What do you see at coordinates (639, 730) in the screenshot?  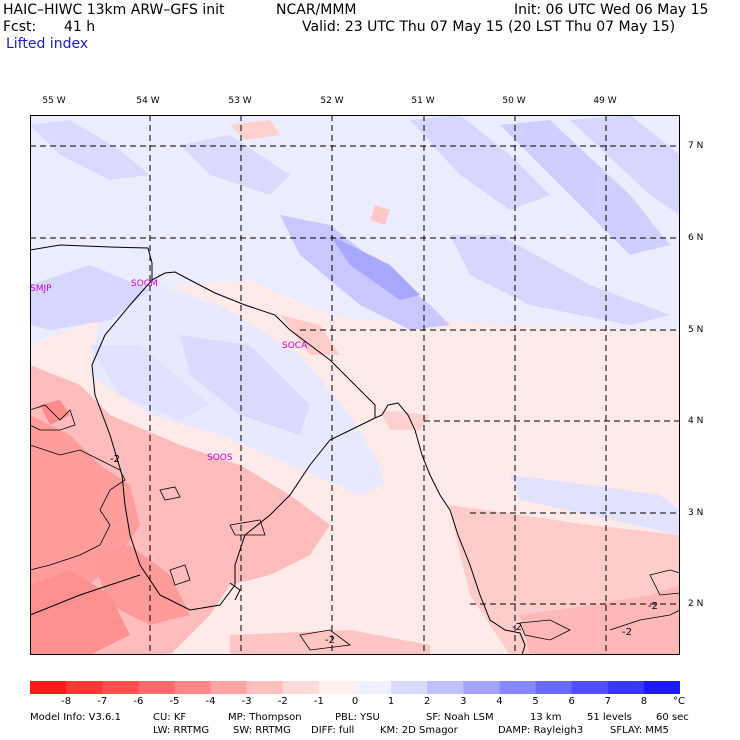 I see `surface-layer-option: SFLAY: MM5` at bounding box center [639, 730].